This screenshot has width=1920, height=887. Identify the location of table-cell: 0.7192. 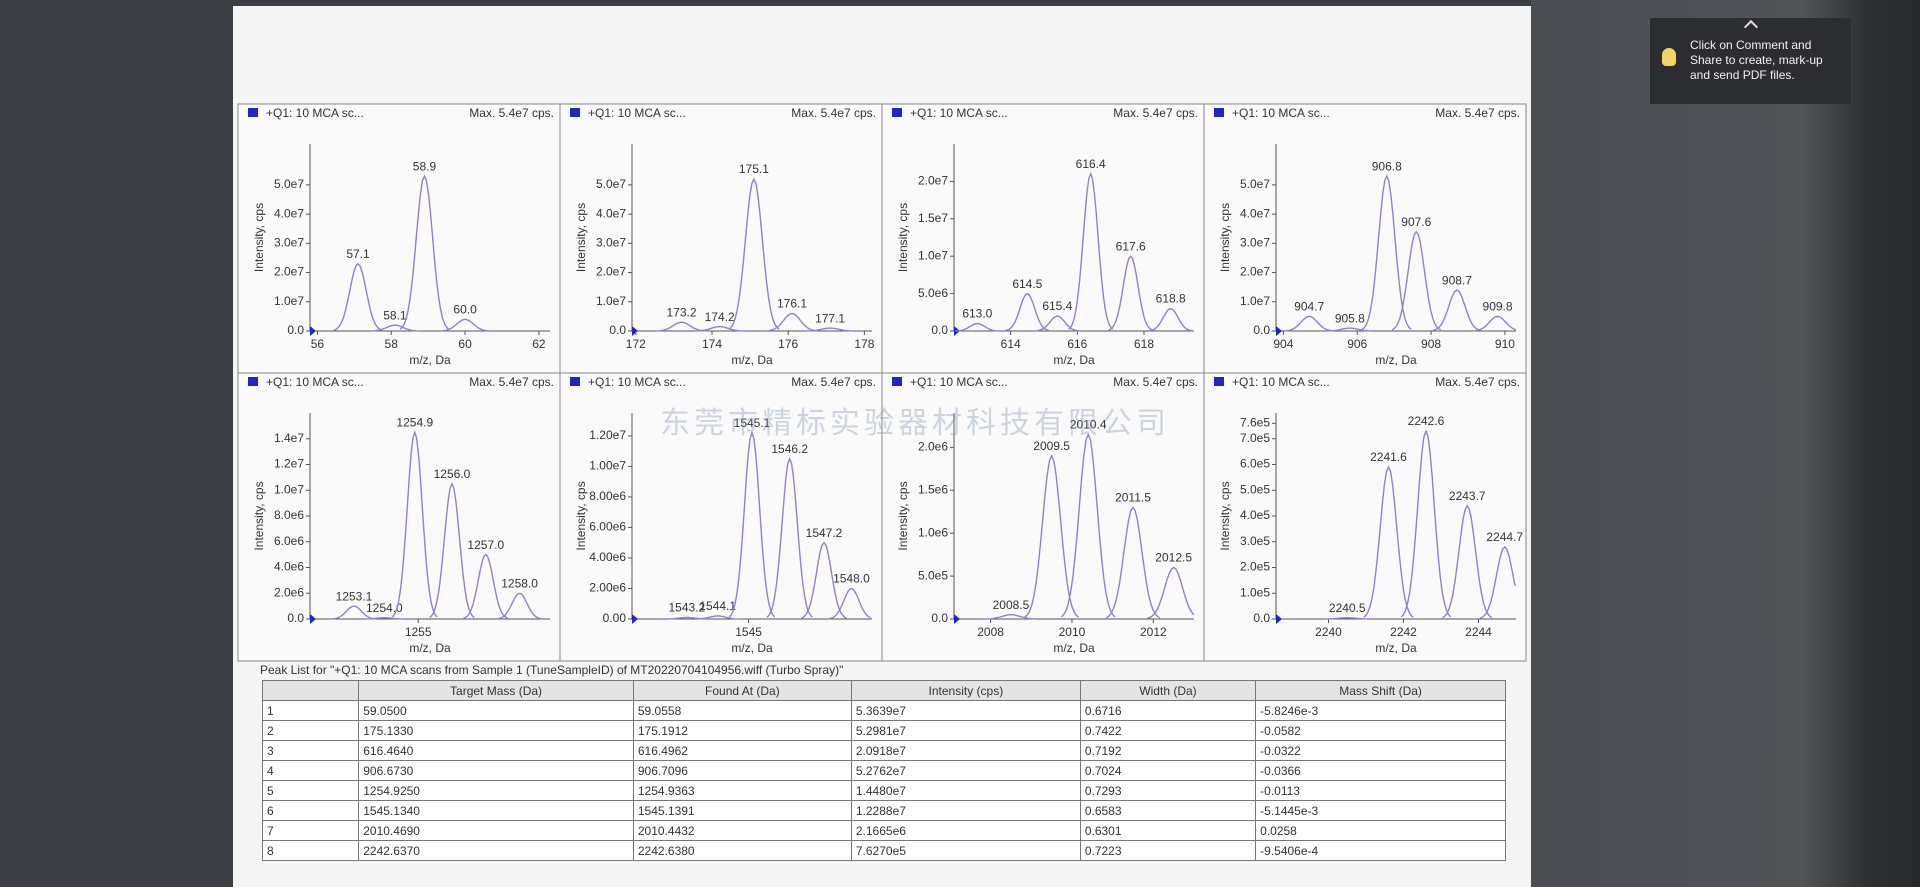
(1168, 750).